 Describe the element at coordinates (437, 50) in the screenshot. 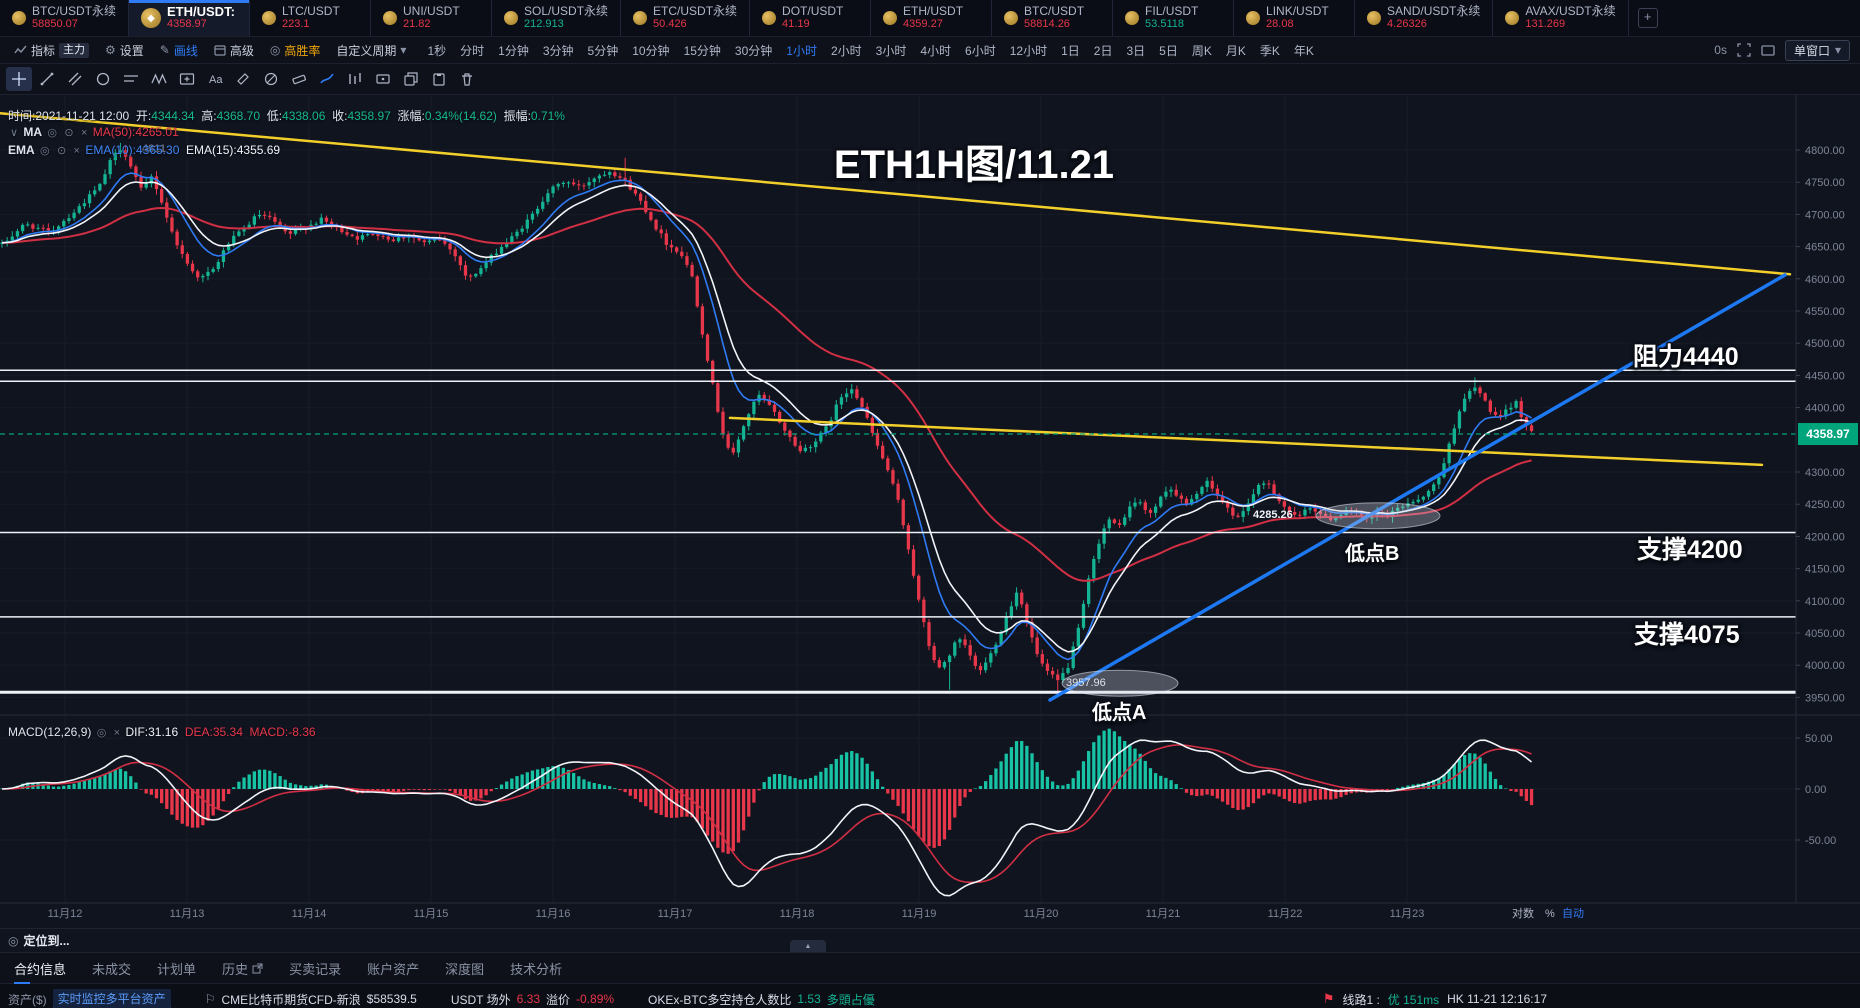

I see `period-1秒: 1秒` at that location.